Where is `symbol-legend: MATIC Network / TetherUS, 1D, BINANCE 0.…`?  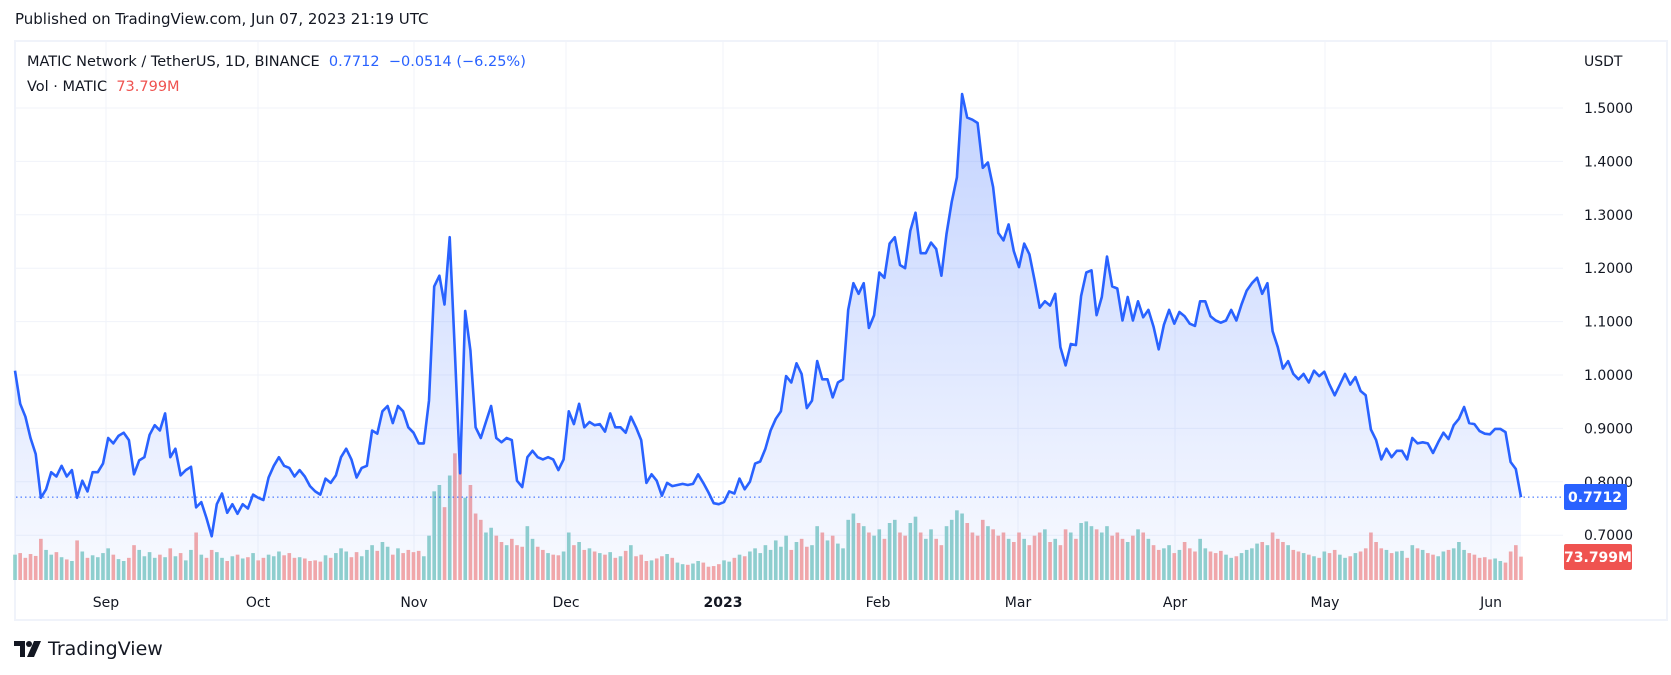 symbol-legend: MATIC Network / TetherUS, 1D, BINANCE 0.… is located at coordinates (276, 62).